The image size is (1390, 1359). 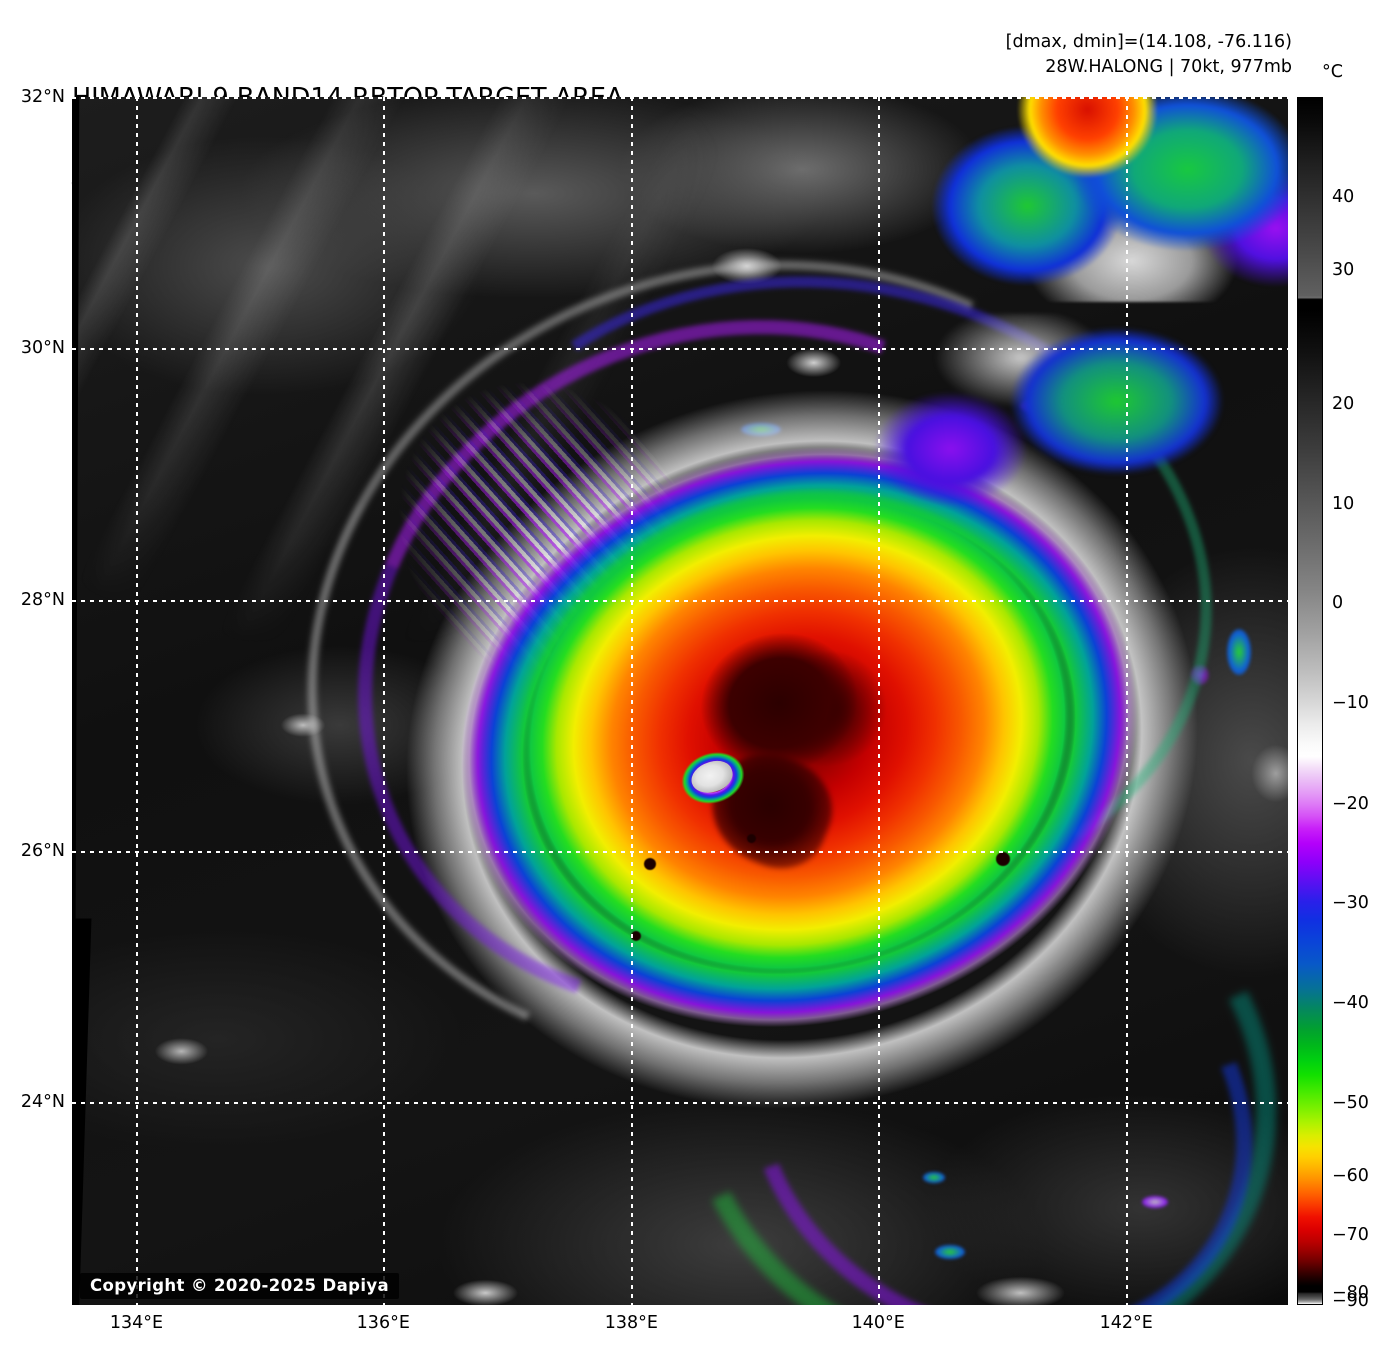 What do you see at coordinates (136, 1323) in the screenshot?
I see `longitude-tick-label: 134°E` at bounding box center [136, 1323].